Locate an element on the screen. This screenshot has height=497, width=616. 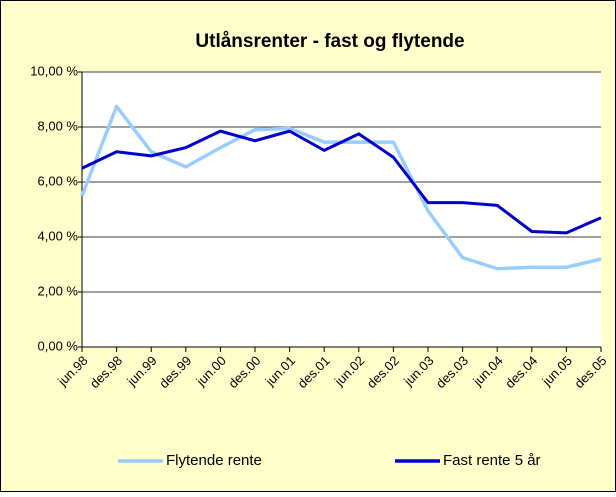
y-tick-label: 4,00 % is located at coordinates (58, 235).